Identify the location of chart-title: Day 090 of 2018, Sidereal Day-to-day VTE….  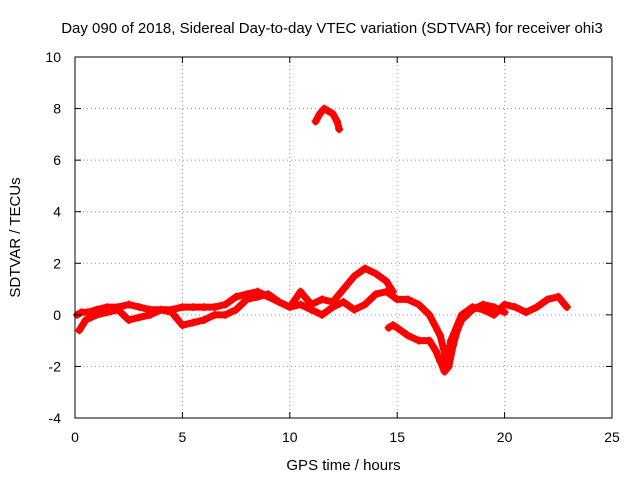
(332, 28).